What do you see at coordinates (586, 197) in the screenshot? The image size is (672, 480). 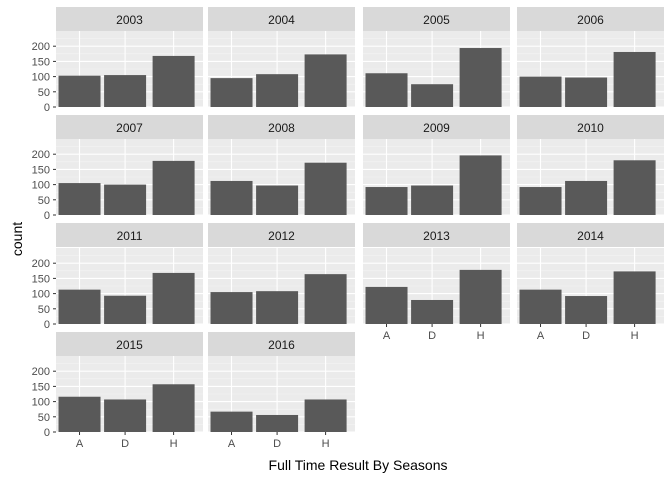 I see `bar-2010-D` at bounding box center [586, 197].